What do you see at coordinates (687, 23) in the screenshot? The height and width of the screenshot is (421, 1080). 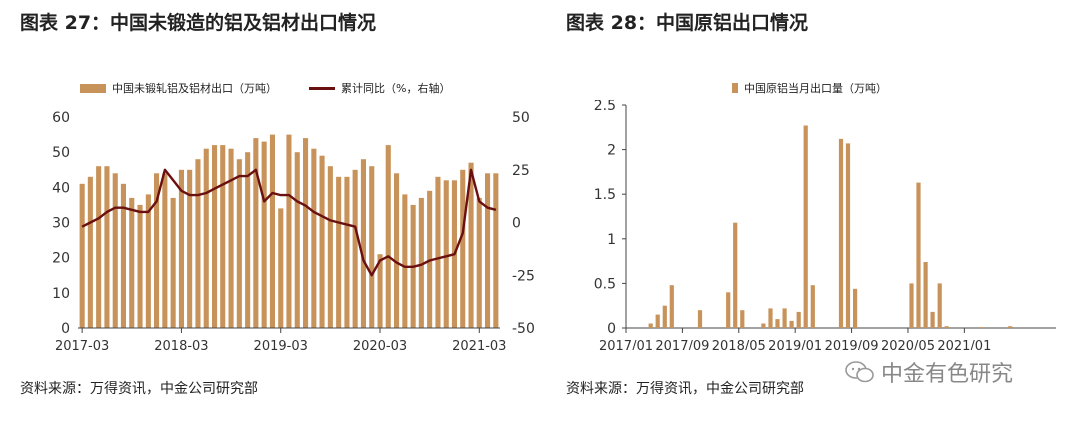 I see `right-chart-title: 图表 28：中国原铝出口情况` at bounding box center [687, 23].